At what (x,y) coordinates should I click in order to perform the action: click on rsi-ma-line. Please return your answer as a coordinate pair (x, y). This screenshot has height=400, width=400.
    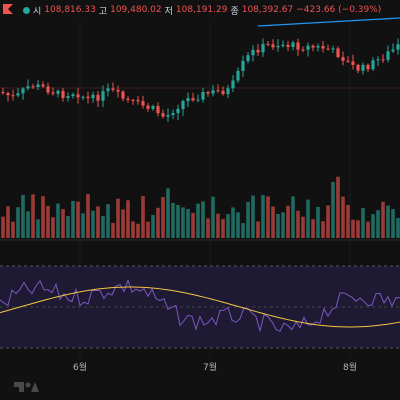
    Looking at the image, I should click on (200, 307).